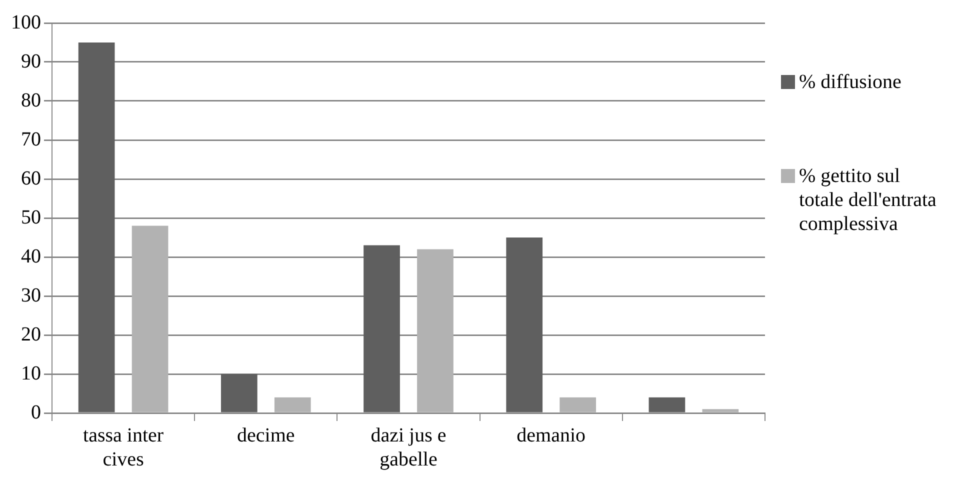  What do you see at coordinates (31, 373) in the screenshot?
I see `y-tick-label: 10` at bounding box center [31, 373].